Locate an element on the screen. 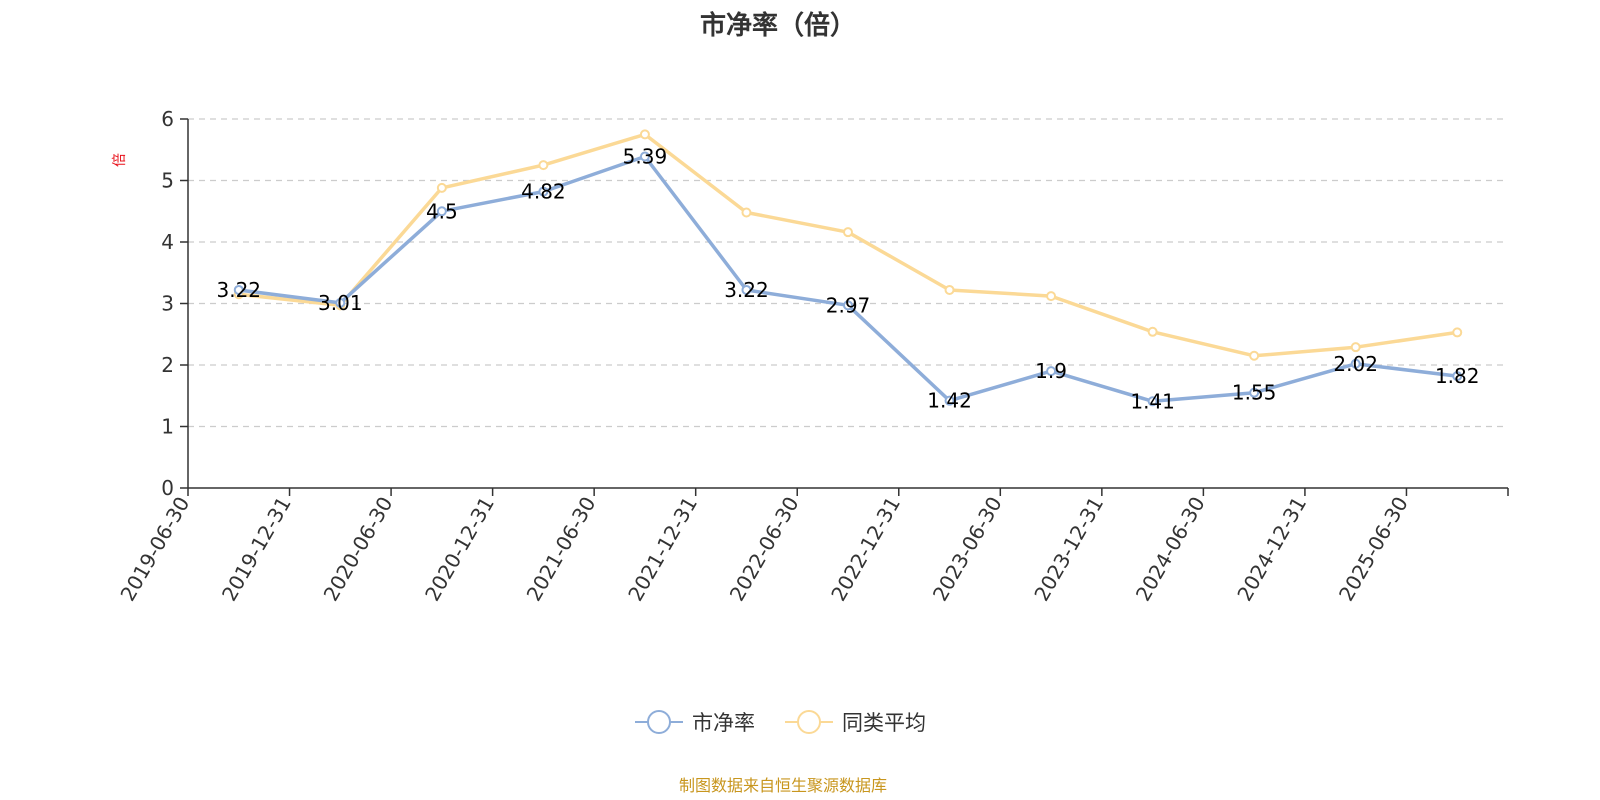 The image size is (1600, 800). data-label-2021-06-30: 5.39 is located at coordinates (645, 157).